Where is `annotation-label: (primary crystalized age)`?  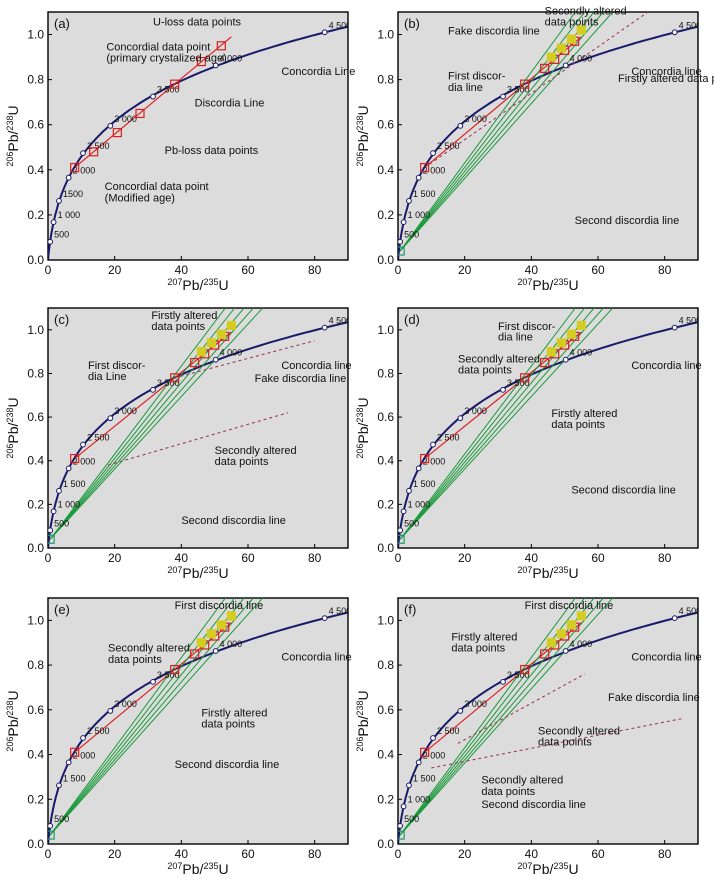 annotation-label: (primary crystalized age) is located at coordinates (166, 59).